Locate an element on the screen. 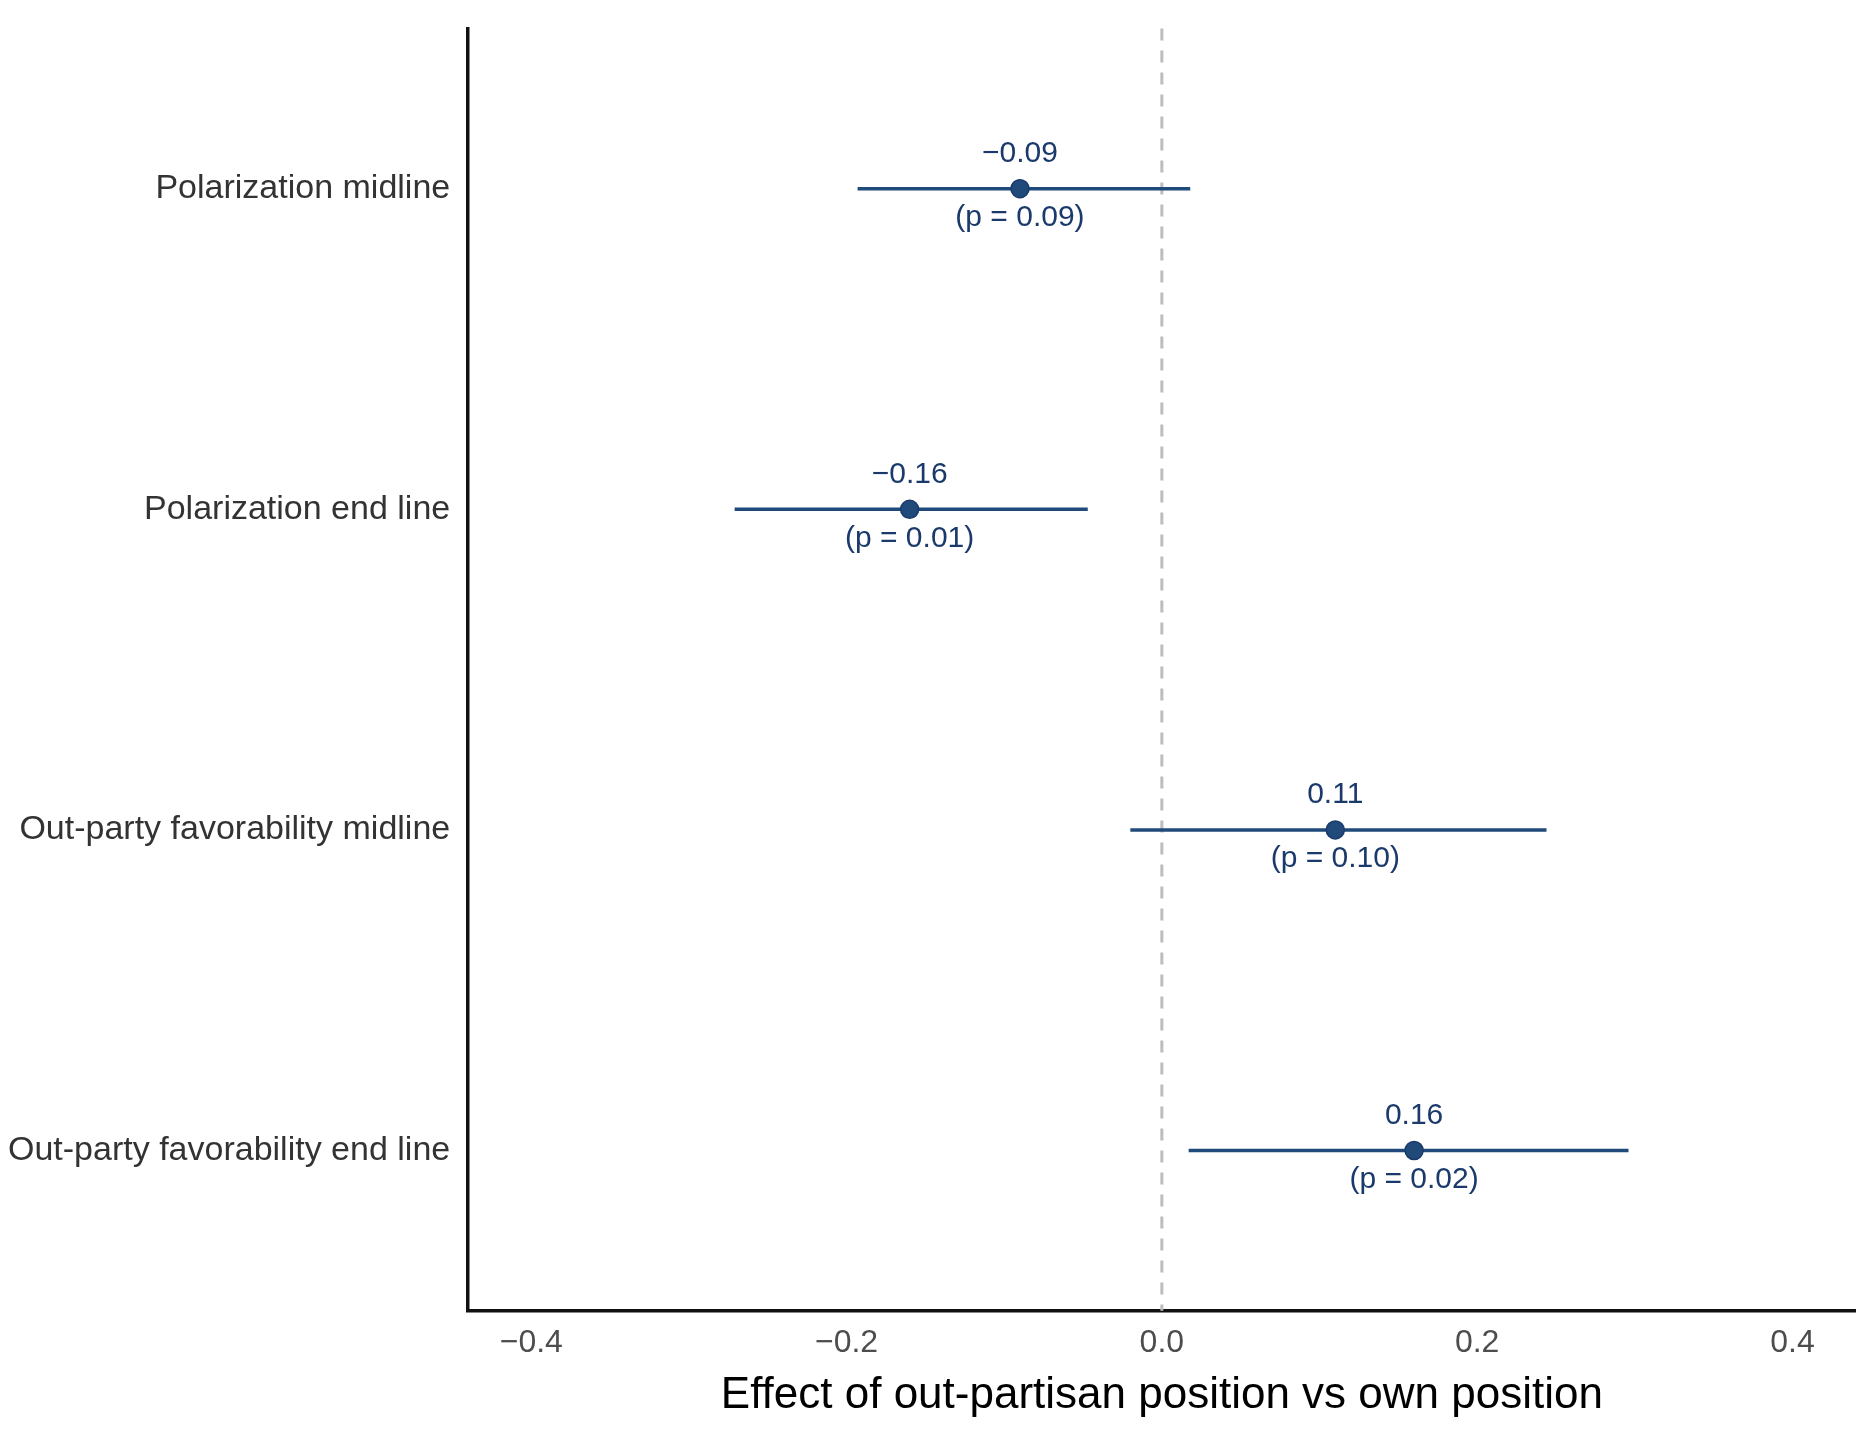 Image resolution: width=1866 pixels, height=1436 pixels. y-tick-label: Out-party favorability midline is located at coordinates (235, 827).